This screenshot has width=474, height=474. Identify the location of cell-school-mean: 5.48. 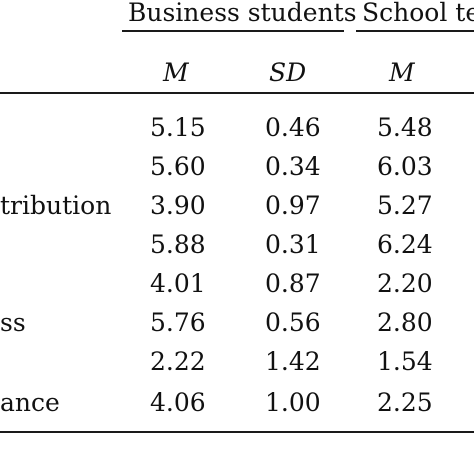
(405, 127).